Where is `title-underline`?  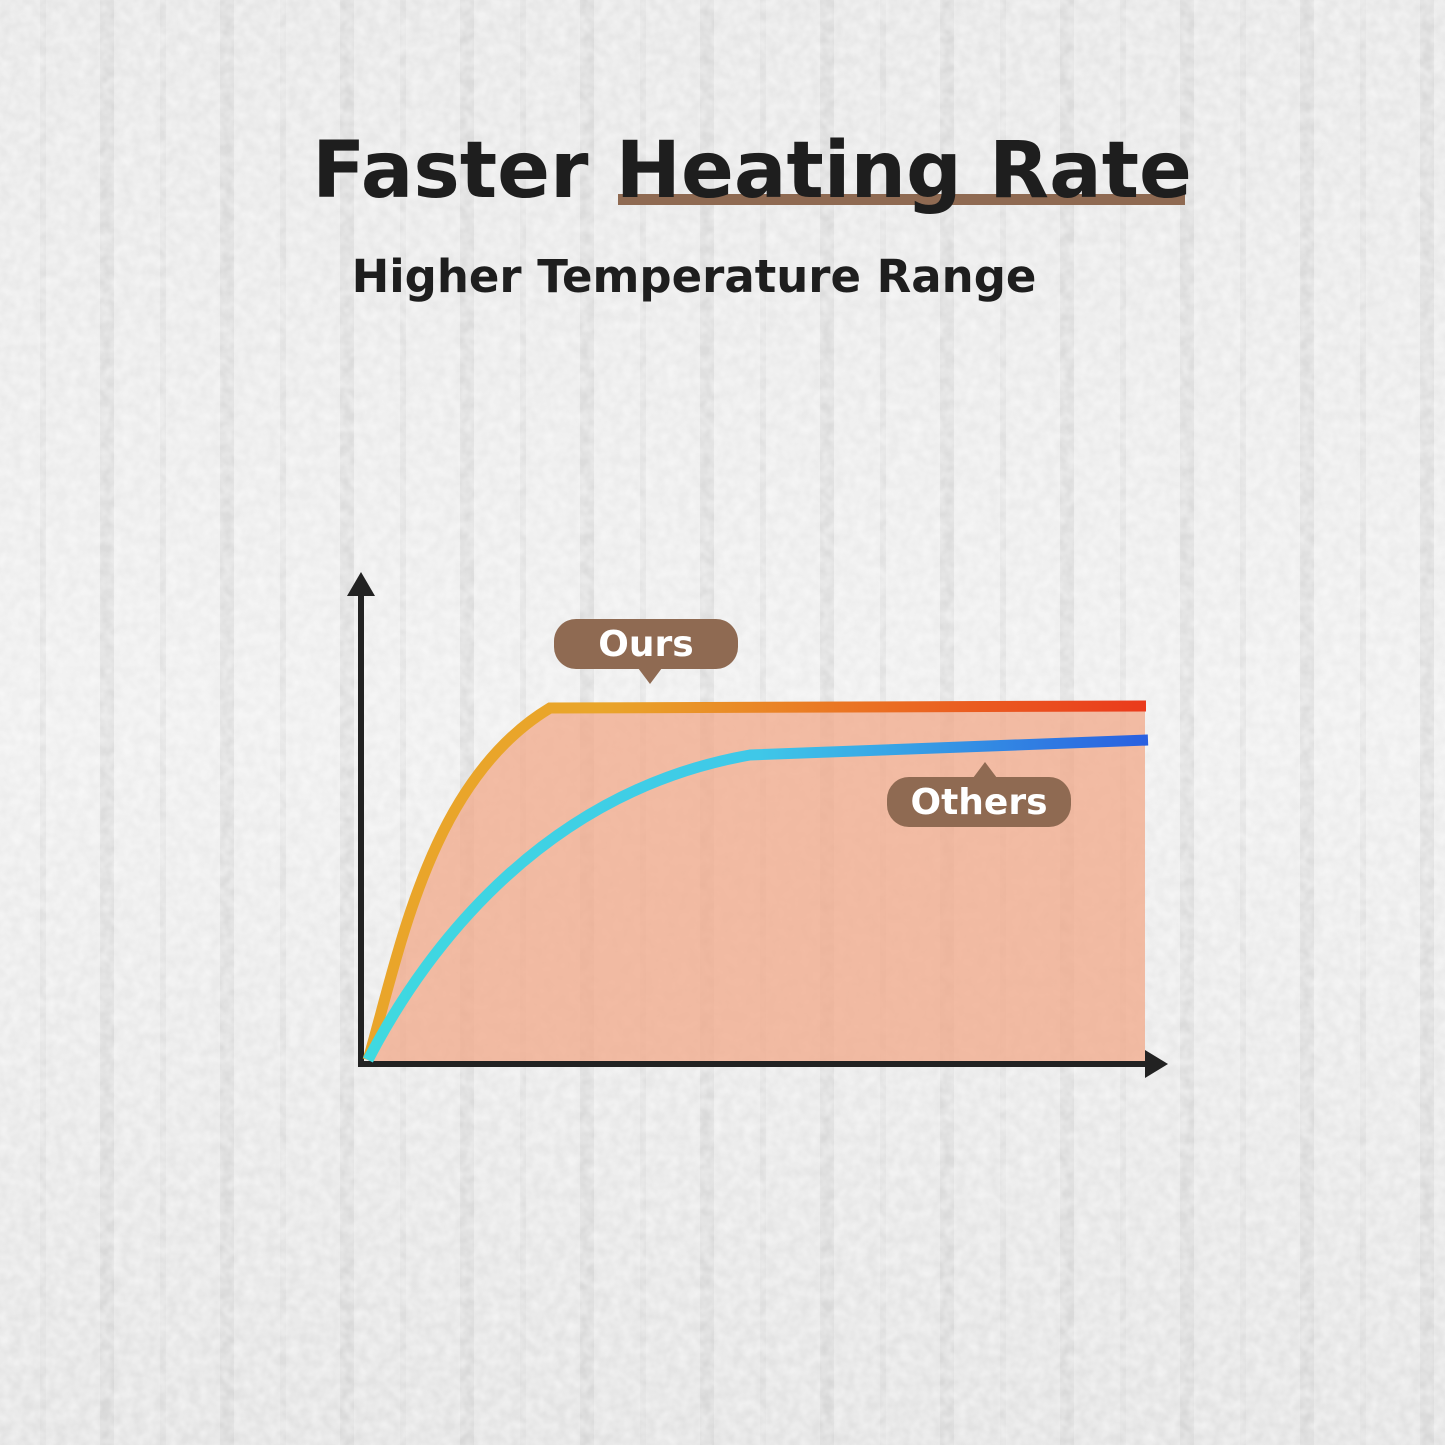 title-underline is located at coordinates (901, 199).